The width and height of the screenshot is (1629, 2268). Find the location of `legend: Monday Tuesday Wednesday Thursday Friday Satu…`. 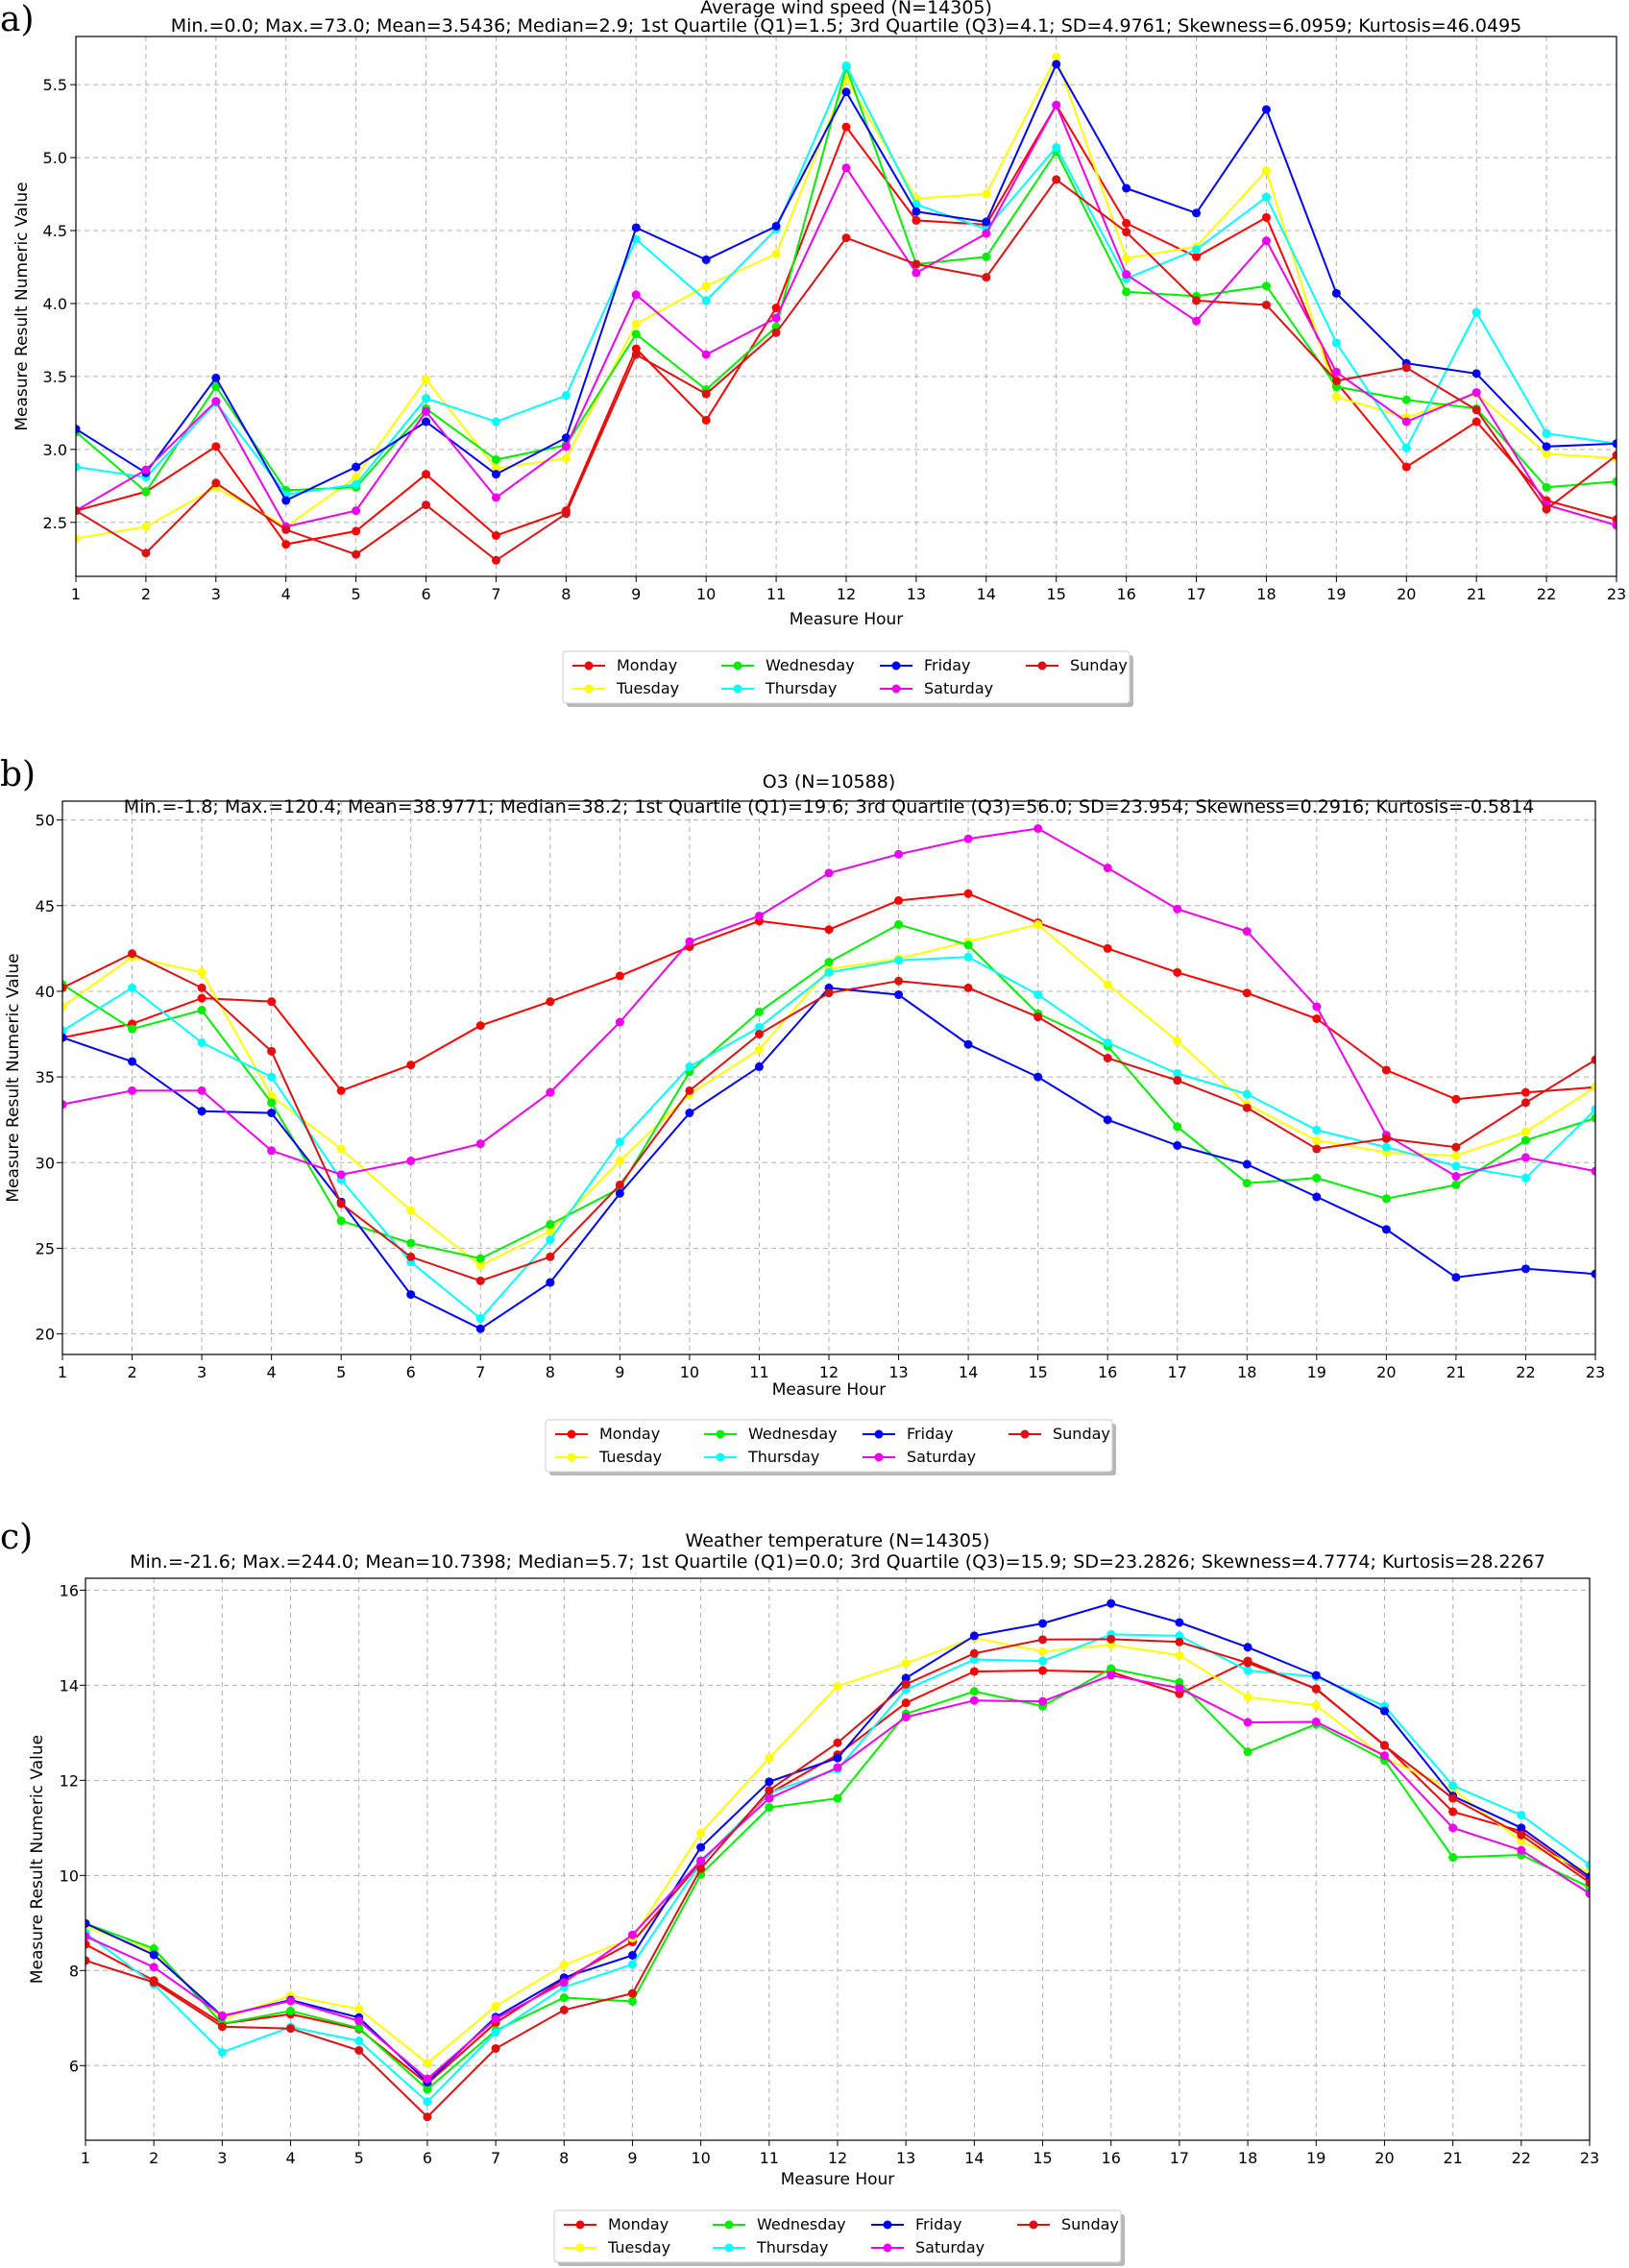

legend: Monday Tuesday Wednesday Thursday Friday Satu… is located at coordinates (847, 678).